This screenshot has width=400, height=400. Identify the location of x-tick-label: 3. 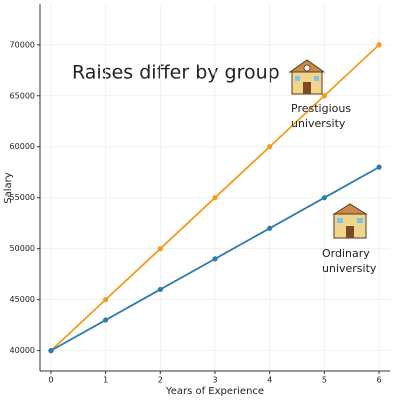
(214, 380).